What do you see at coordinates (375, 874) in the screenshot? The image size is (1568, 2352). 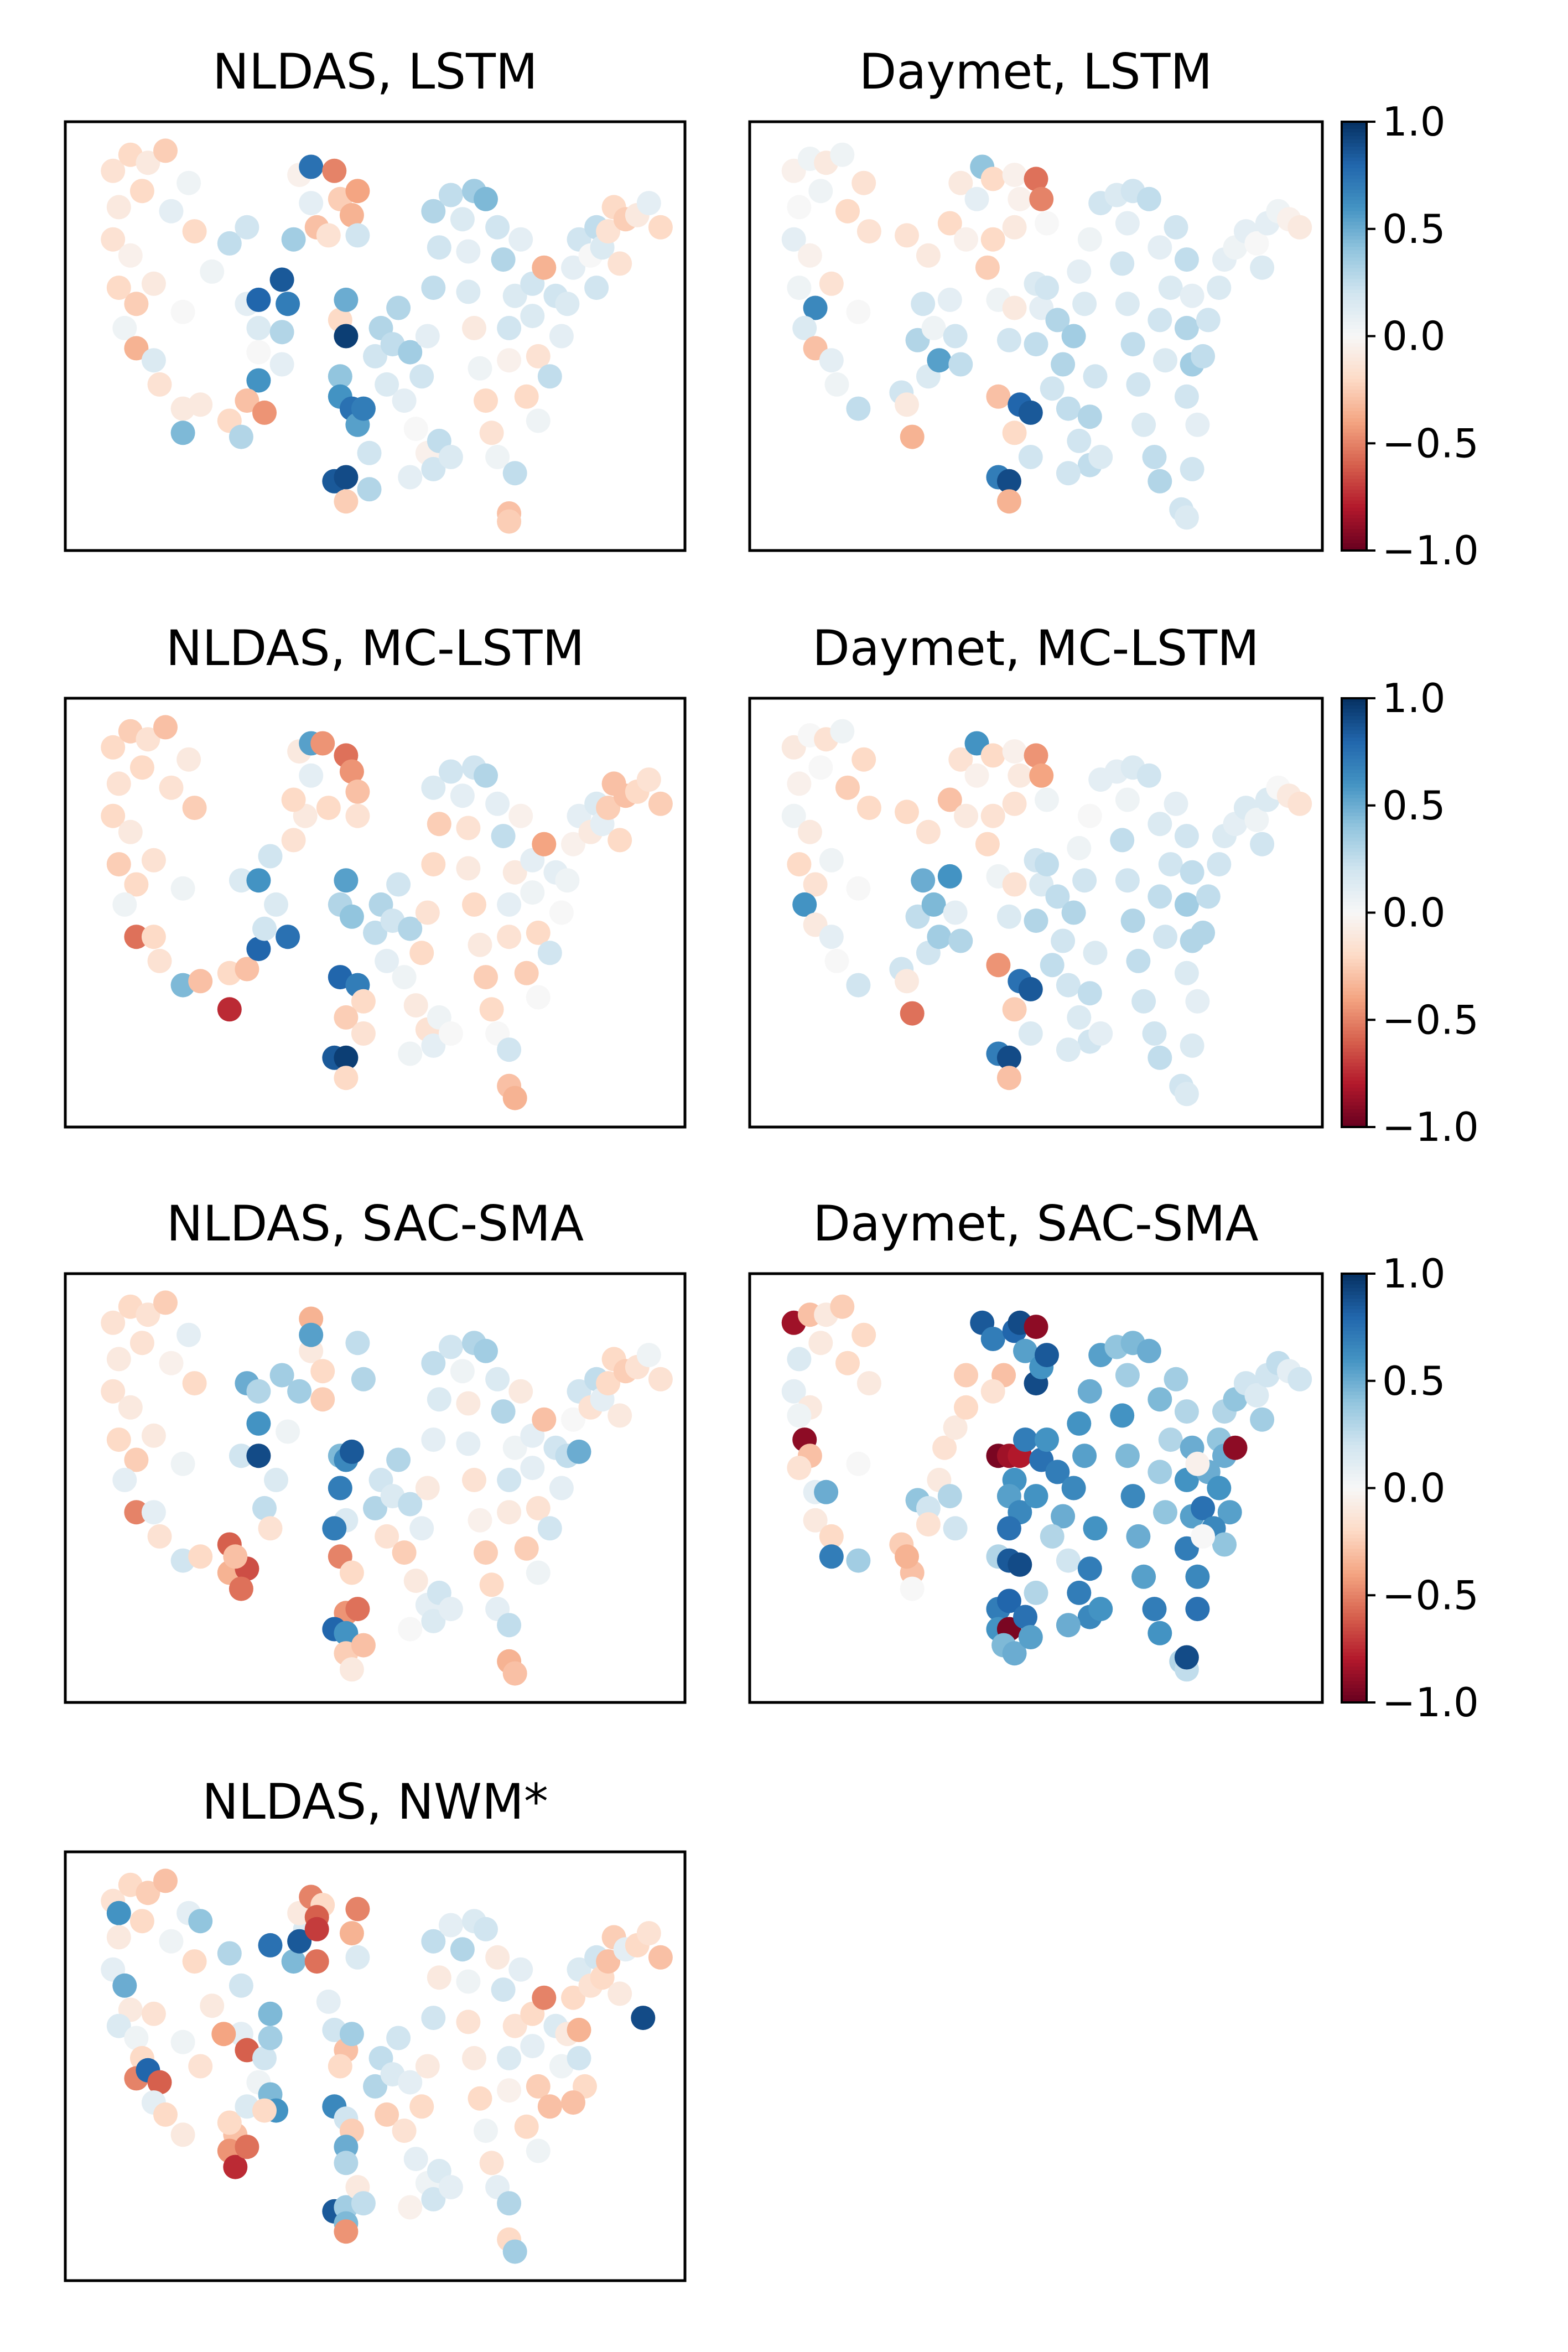 I see `panel-nldas-mc-lstm: NLDAS, MC-LSTM` at bounding box center [375, 874].